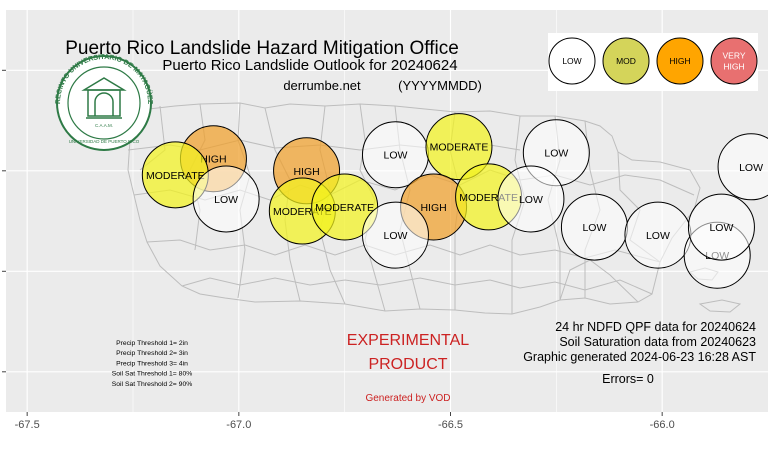  What do you see at coordinates (440, 85) in the screenshot?
I see `date-format-note: (YYYYMMDD)` at bounding box center [440, 85].